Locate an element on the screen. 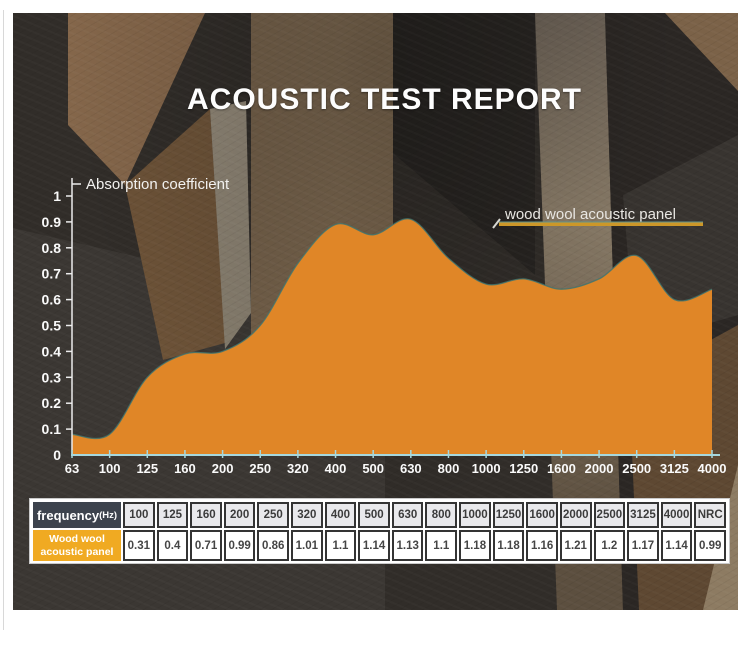 Image resolution: width=750 pixels, height=647 pixels. table-header-cell: 1600 is located at coordinates (542, 515).